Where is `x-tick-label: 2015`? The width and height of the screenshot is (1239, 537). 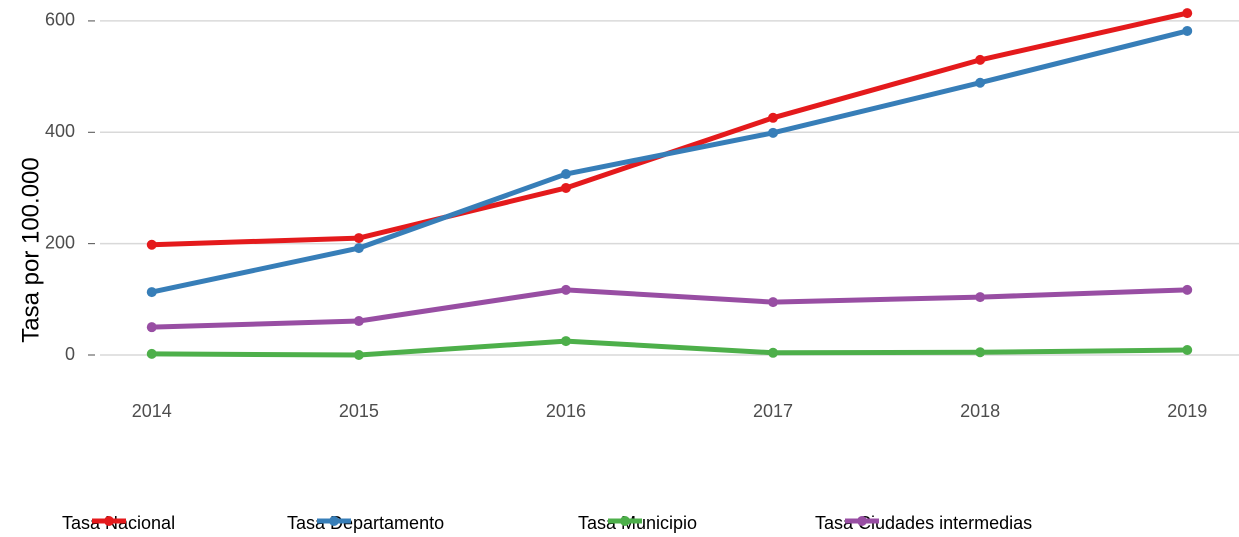
x-tick-label: 2015 is located at coordinates (359, 411).